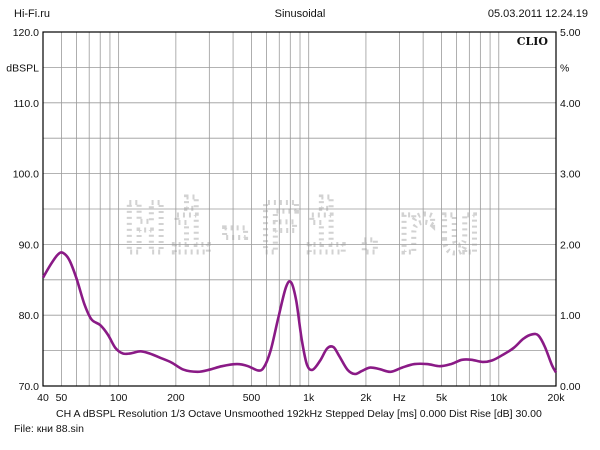 This screenshot has height=450, width=600. I want to click on y2-tick-label: 0.00, so click(570, 387).